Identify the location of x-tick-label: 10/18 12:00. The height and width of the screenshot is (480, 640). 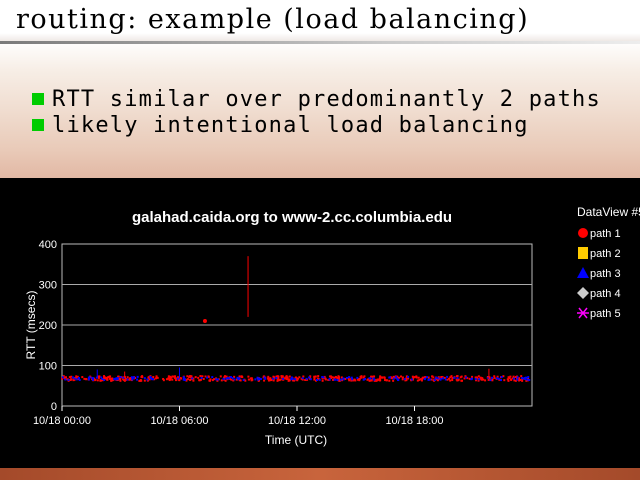
(297, 421).